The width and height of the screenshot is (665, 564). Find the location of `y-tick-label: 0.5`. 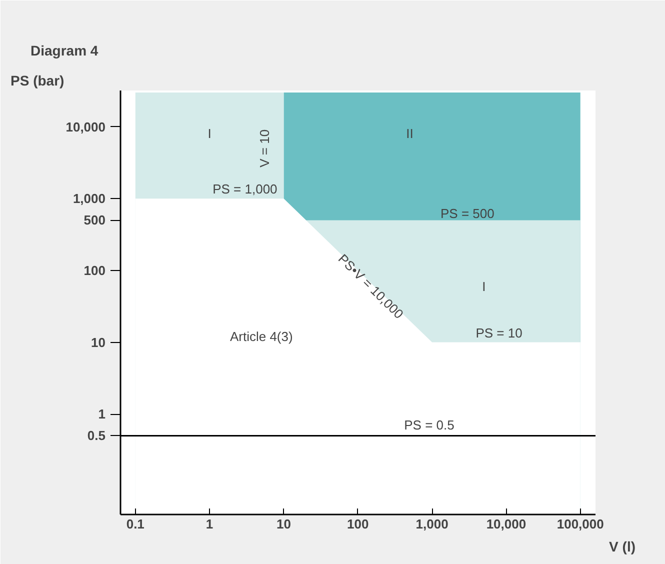

y-tick-label: 0.5 is located at coordinates (96, 436).